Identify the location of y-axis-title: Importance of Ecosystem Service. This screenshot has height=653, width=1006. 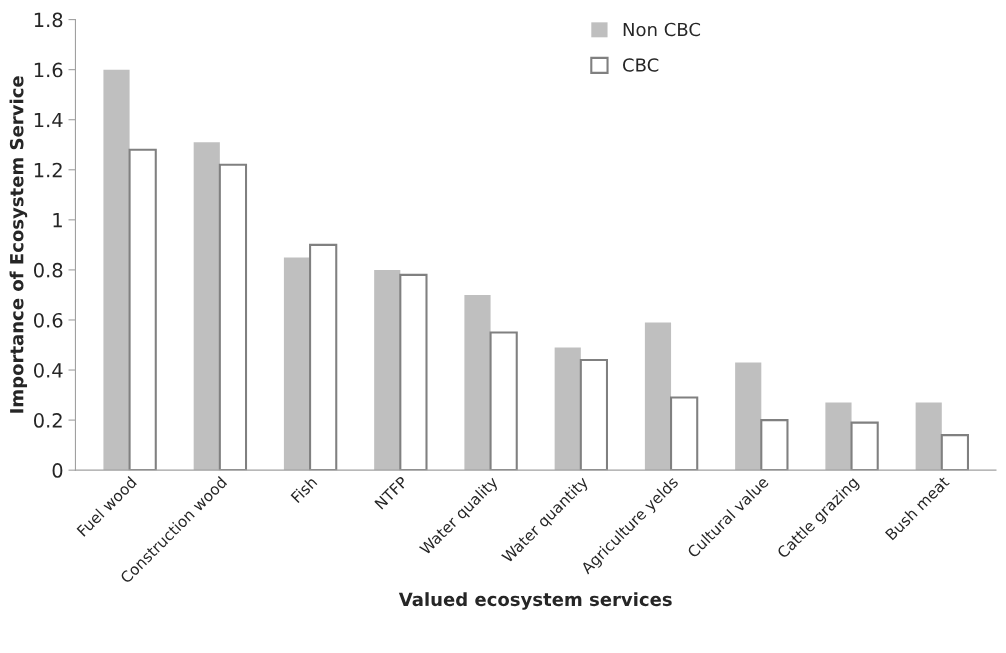
(18, 244).